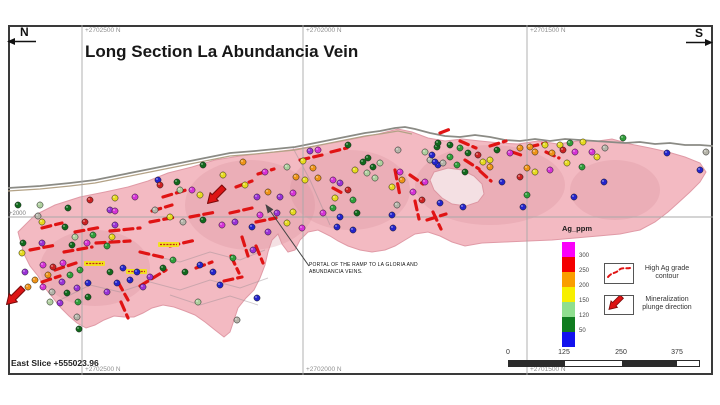  I want to click on scale-bar-segments, so click(604, 363).